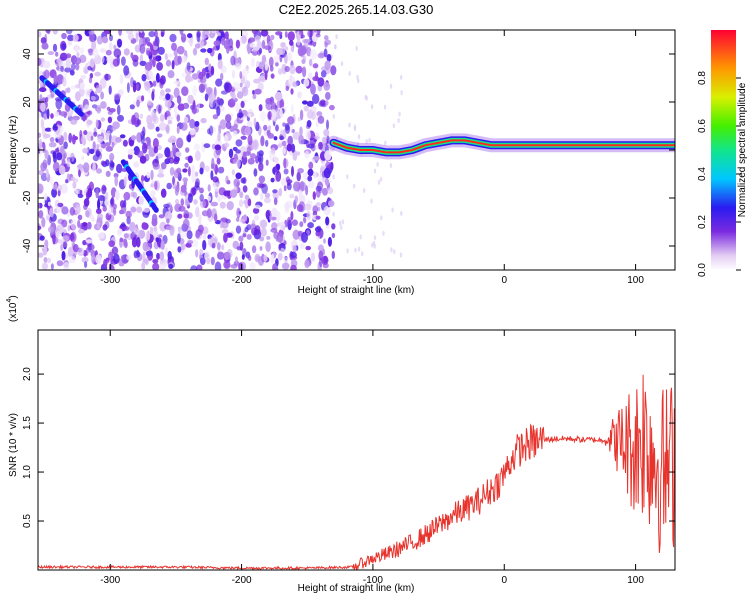 The height and width of the screenshot is (600, 750). What do you see at coordinates (503, 146) in the screenshot?
I see `carrier-peak` at bounding box center [503, 146].